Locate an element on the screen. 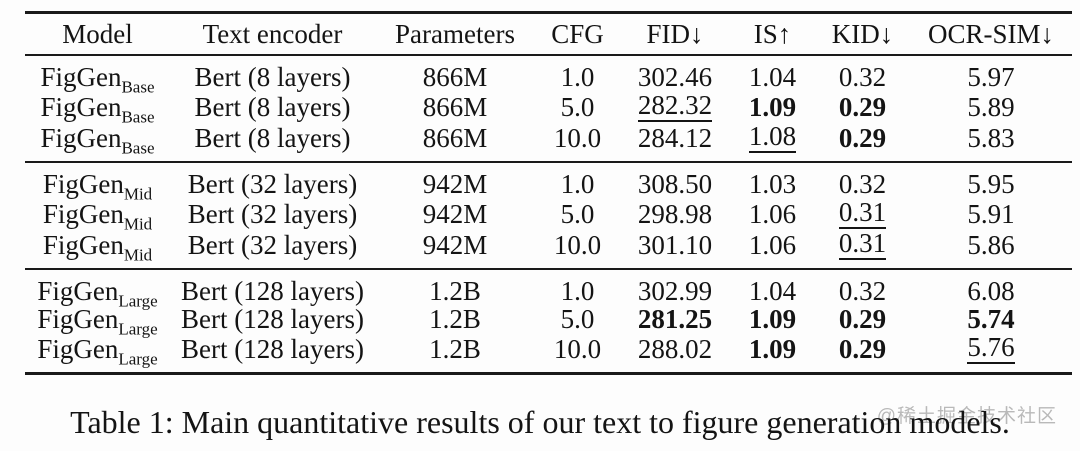 This screenshot has width=1080, height=451. cell-ocr: 6.08 is located at coordinates (991, 287).